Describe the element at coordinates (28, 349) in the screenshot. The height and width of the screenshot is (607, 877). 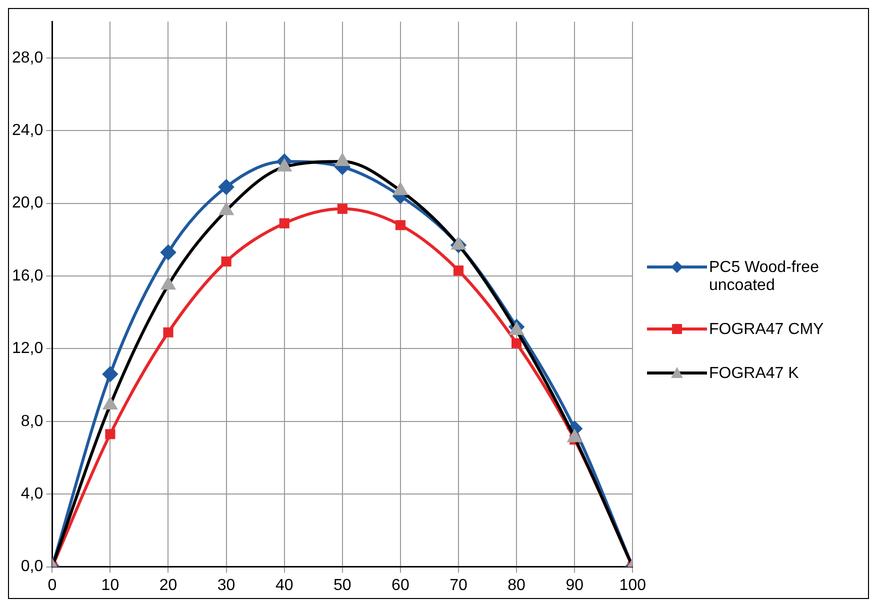
I see `y-tick-label: 12,0` at that location.